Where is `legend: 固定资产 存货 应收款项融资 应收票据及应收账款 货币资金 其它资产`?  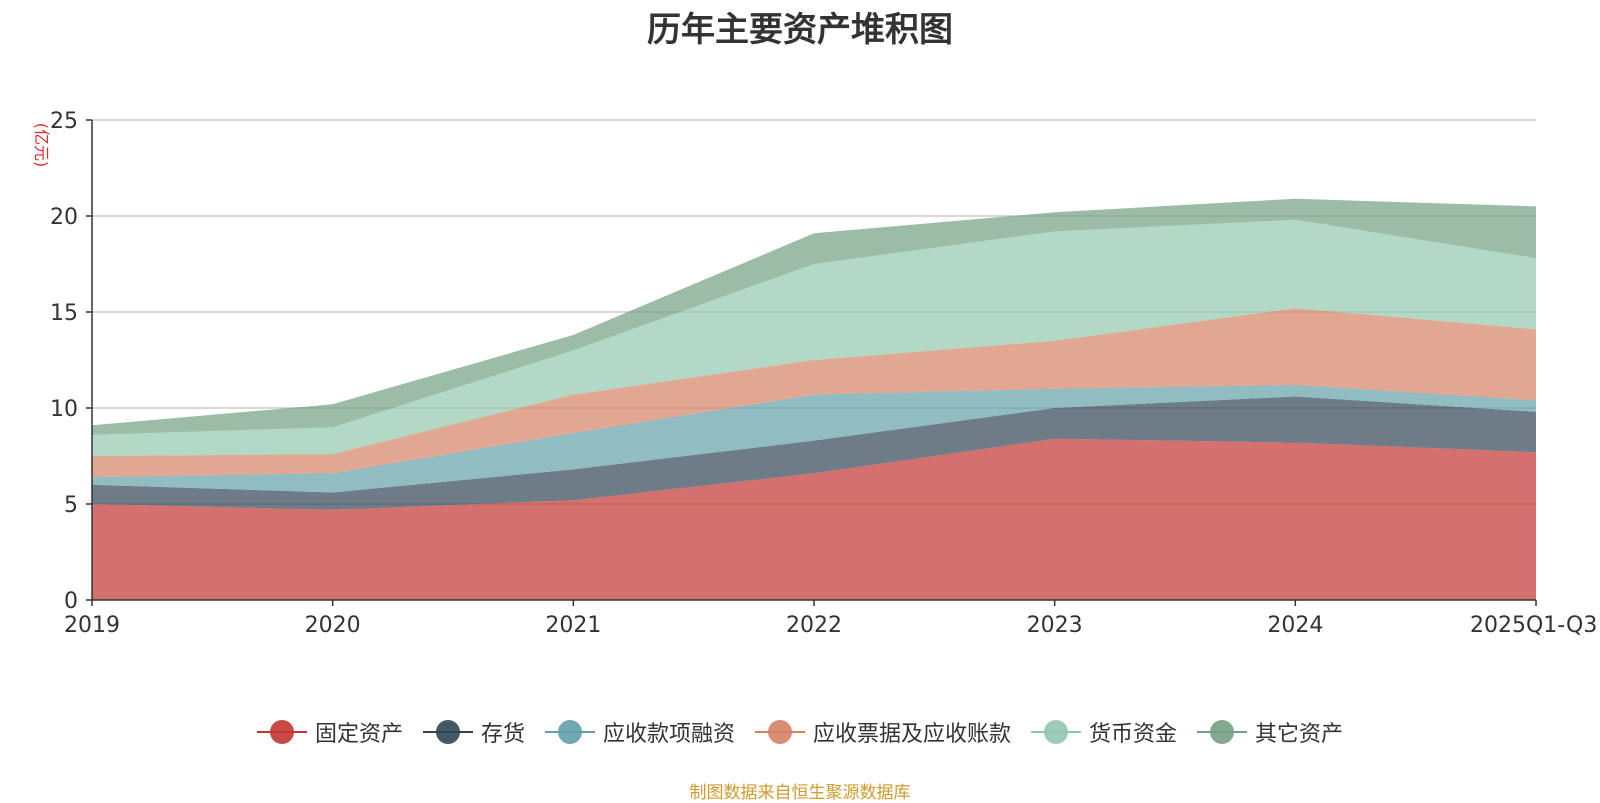
legend: 固定资产 存货 应收款项融资 应收票据及应收账款 货币资金 其它资产 is located at coordinates (800, 732).